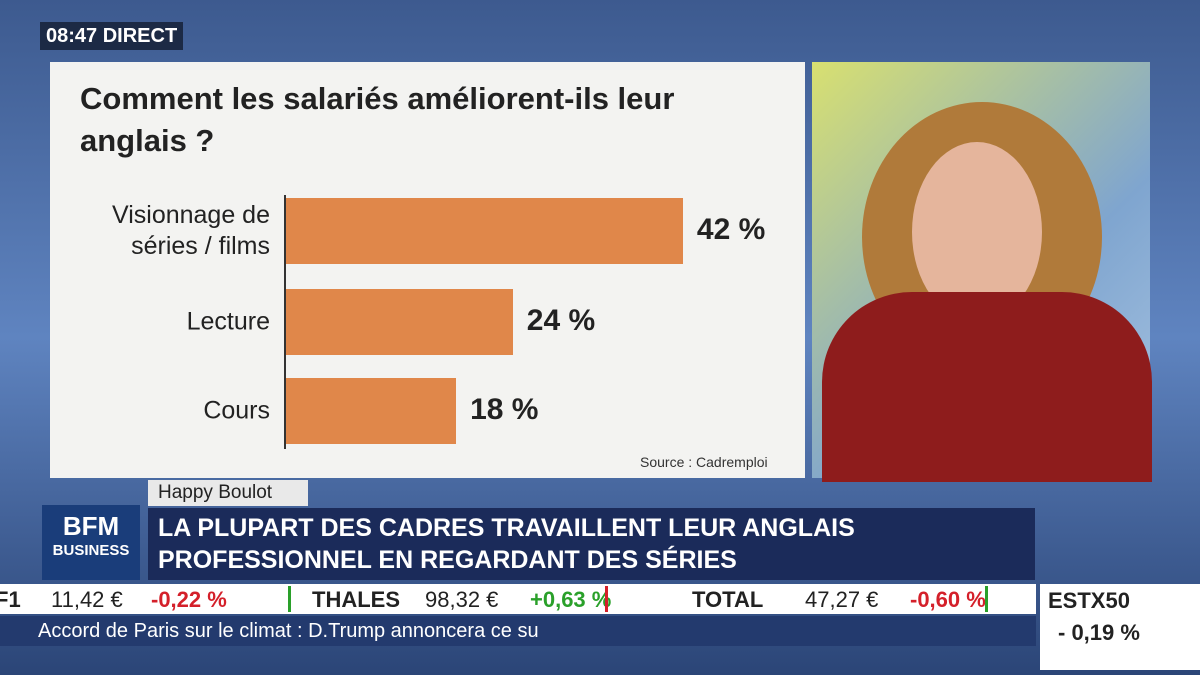 This screenshot has width=1200, height=675. Describe the element at coordinates (140, 36) in the screenshot. I see `status: DIRECT` at that location.